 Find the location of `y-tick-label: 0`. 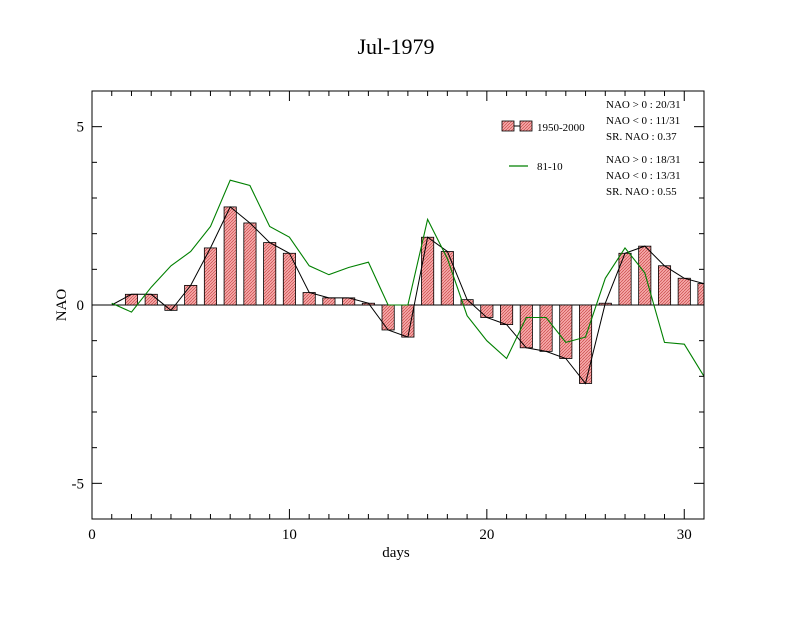

y-tick-label: 0 is located at coordinates (81, 306).